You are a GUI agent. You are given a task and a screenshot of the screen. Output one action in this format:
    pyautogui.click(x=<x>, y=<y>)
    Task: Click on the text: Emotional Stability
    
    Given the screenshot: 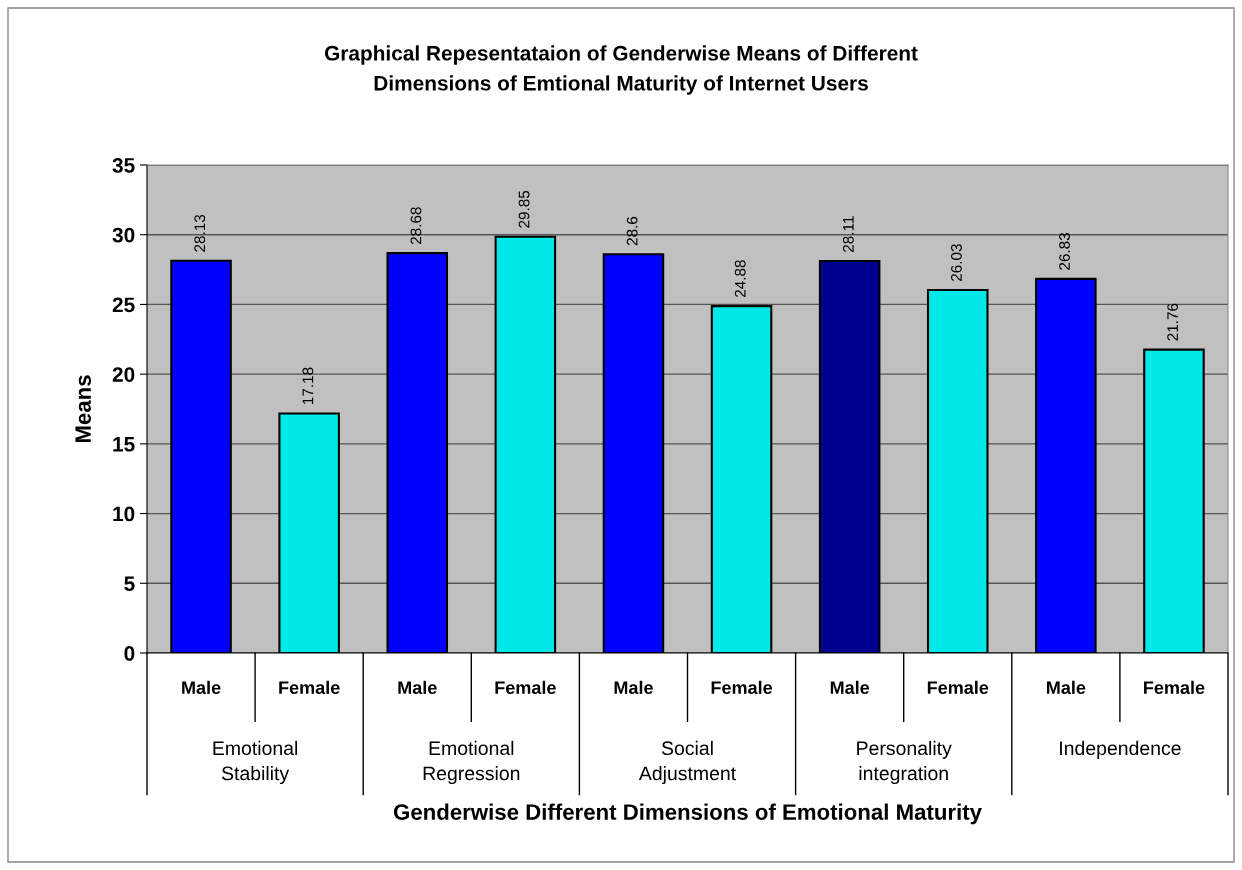 What is the action you would take?
    pyautogui.click(x=255, y=762)
    